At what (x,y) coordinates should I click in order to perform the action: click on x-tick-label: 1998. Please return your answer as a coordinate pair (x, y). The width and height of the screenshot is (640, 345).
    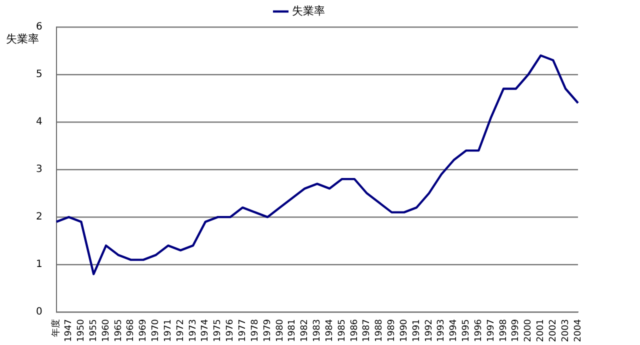
    Looking at the image, I should click on (503, 330).